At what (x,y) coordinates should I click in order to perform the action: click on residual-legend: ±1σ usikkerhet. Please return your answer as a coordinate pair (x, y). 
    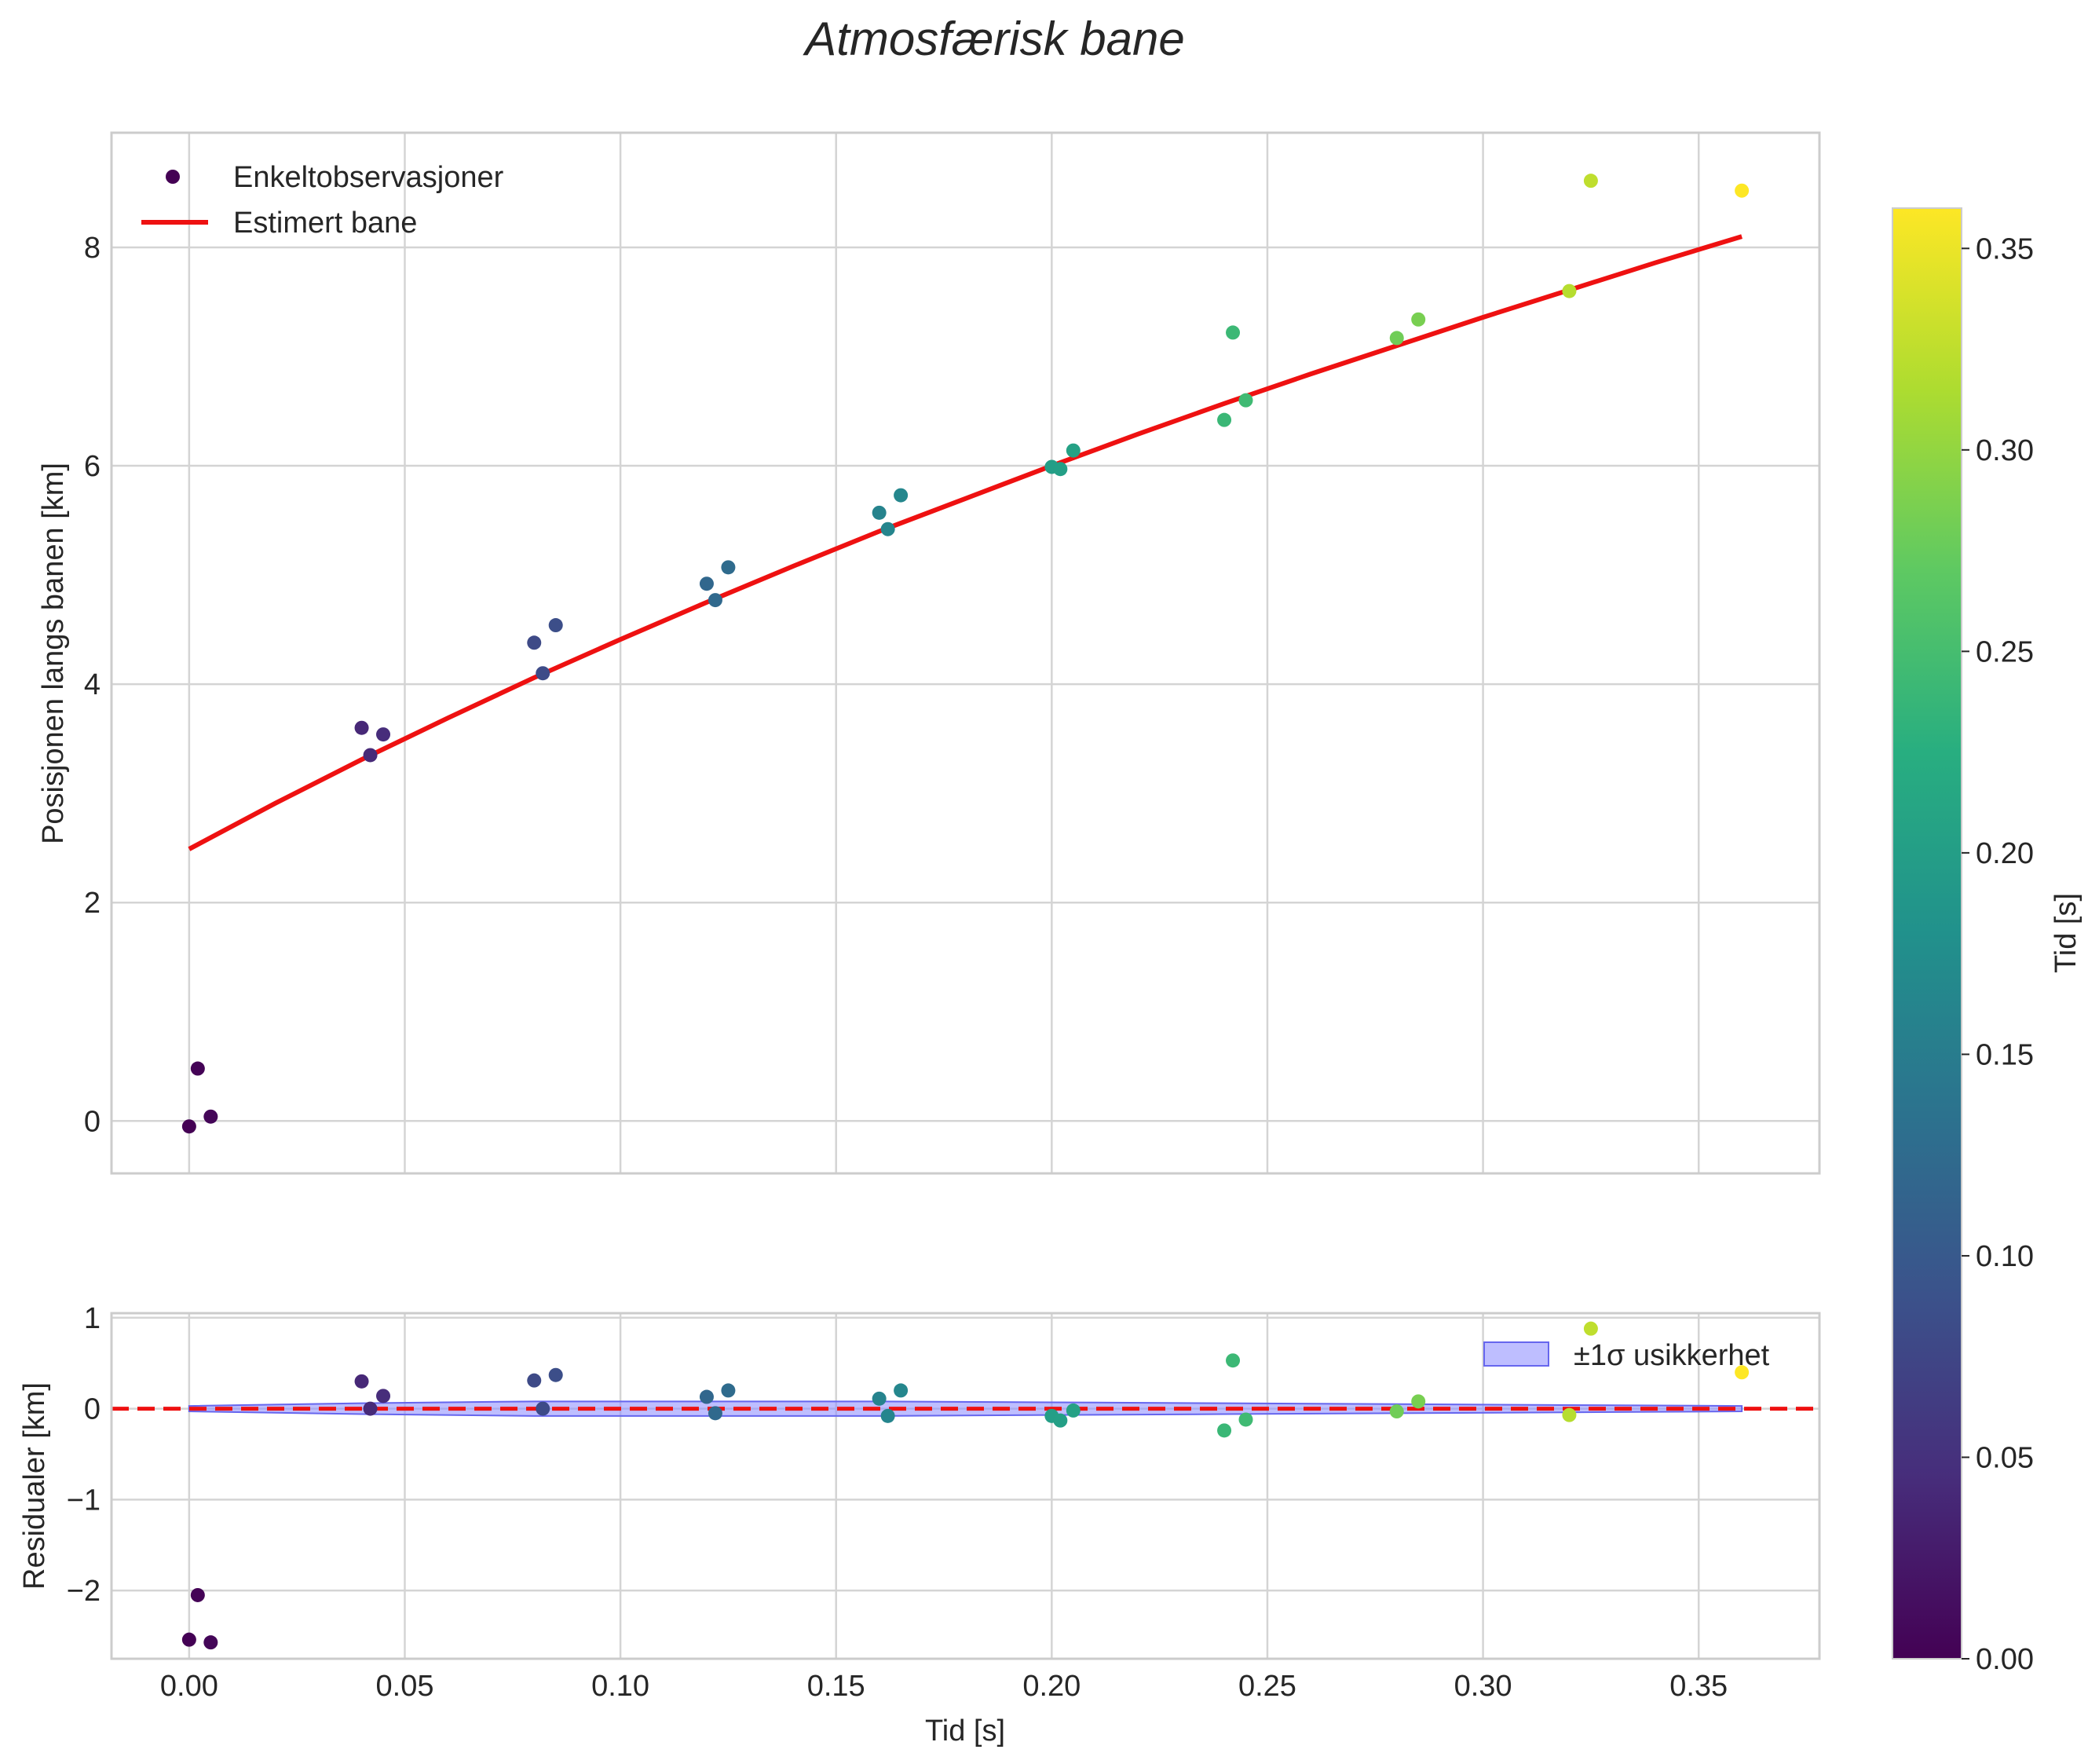
    Looking at the image, I should click on (1626, 1356).